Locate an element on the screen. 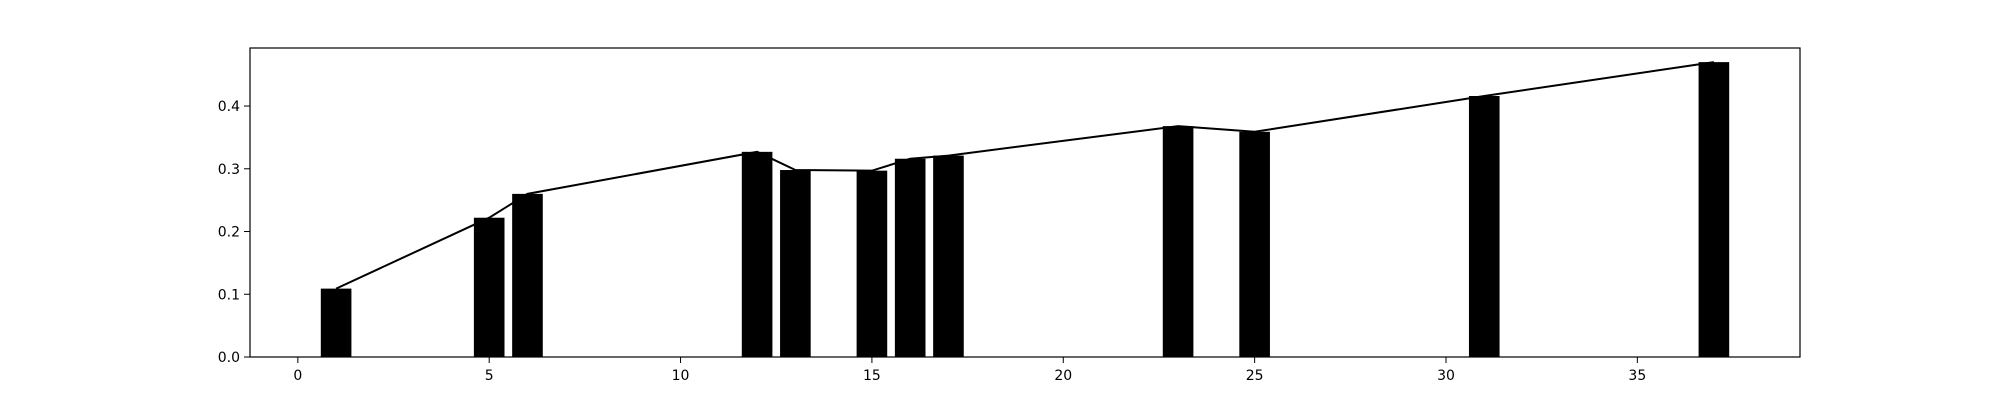 The image size is (2000, 400). y-tick-label: 0.3 is located at coordinates (229, 170).